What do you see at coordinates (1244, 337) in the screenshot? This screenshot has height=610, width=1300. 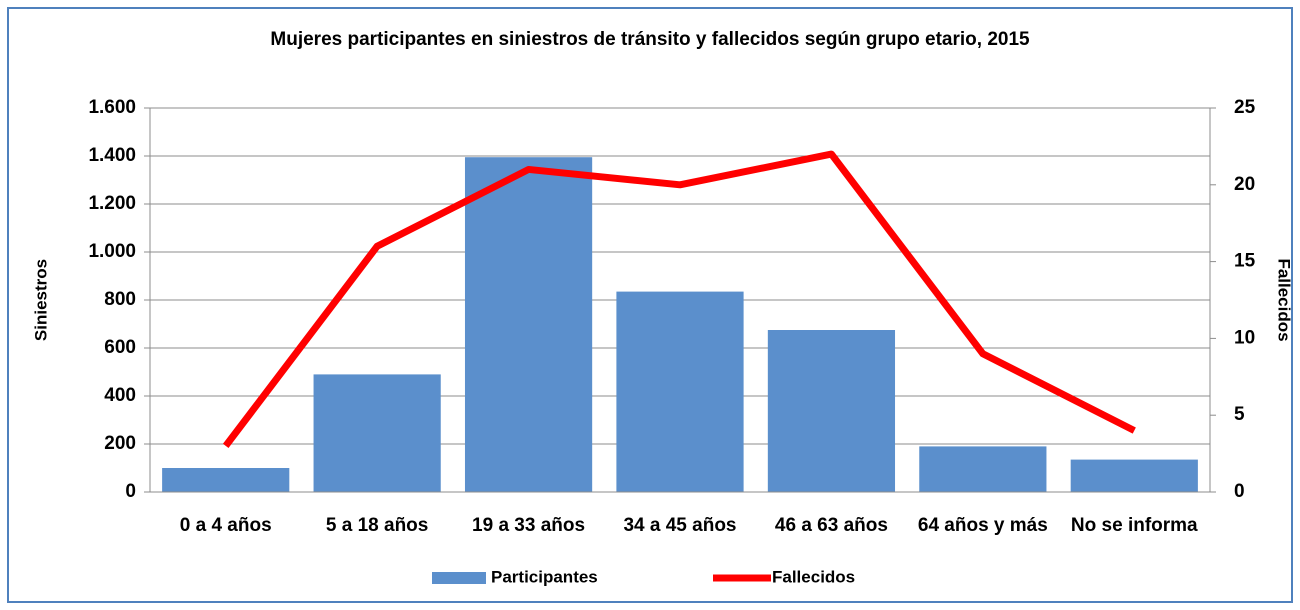 I see `y2-tick-label: 10` at bounding box center [1244, 337].